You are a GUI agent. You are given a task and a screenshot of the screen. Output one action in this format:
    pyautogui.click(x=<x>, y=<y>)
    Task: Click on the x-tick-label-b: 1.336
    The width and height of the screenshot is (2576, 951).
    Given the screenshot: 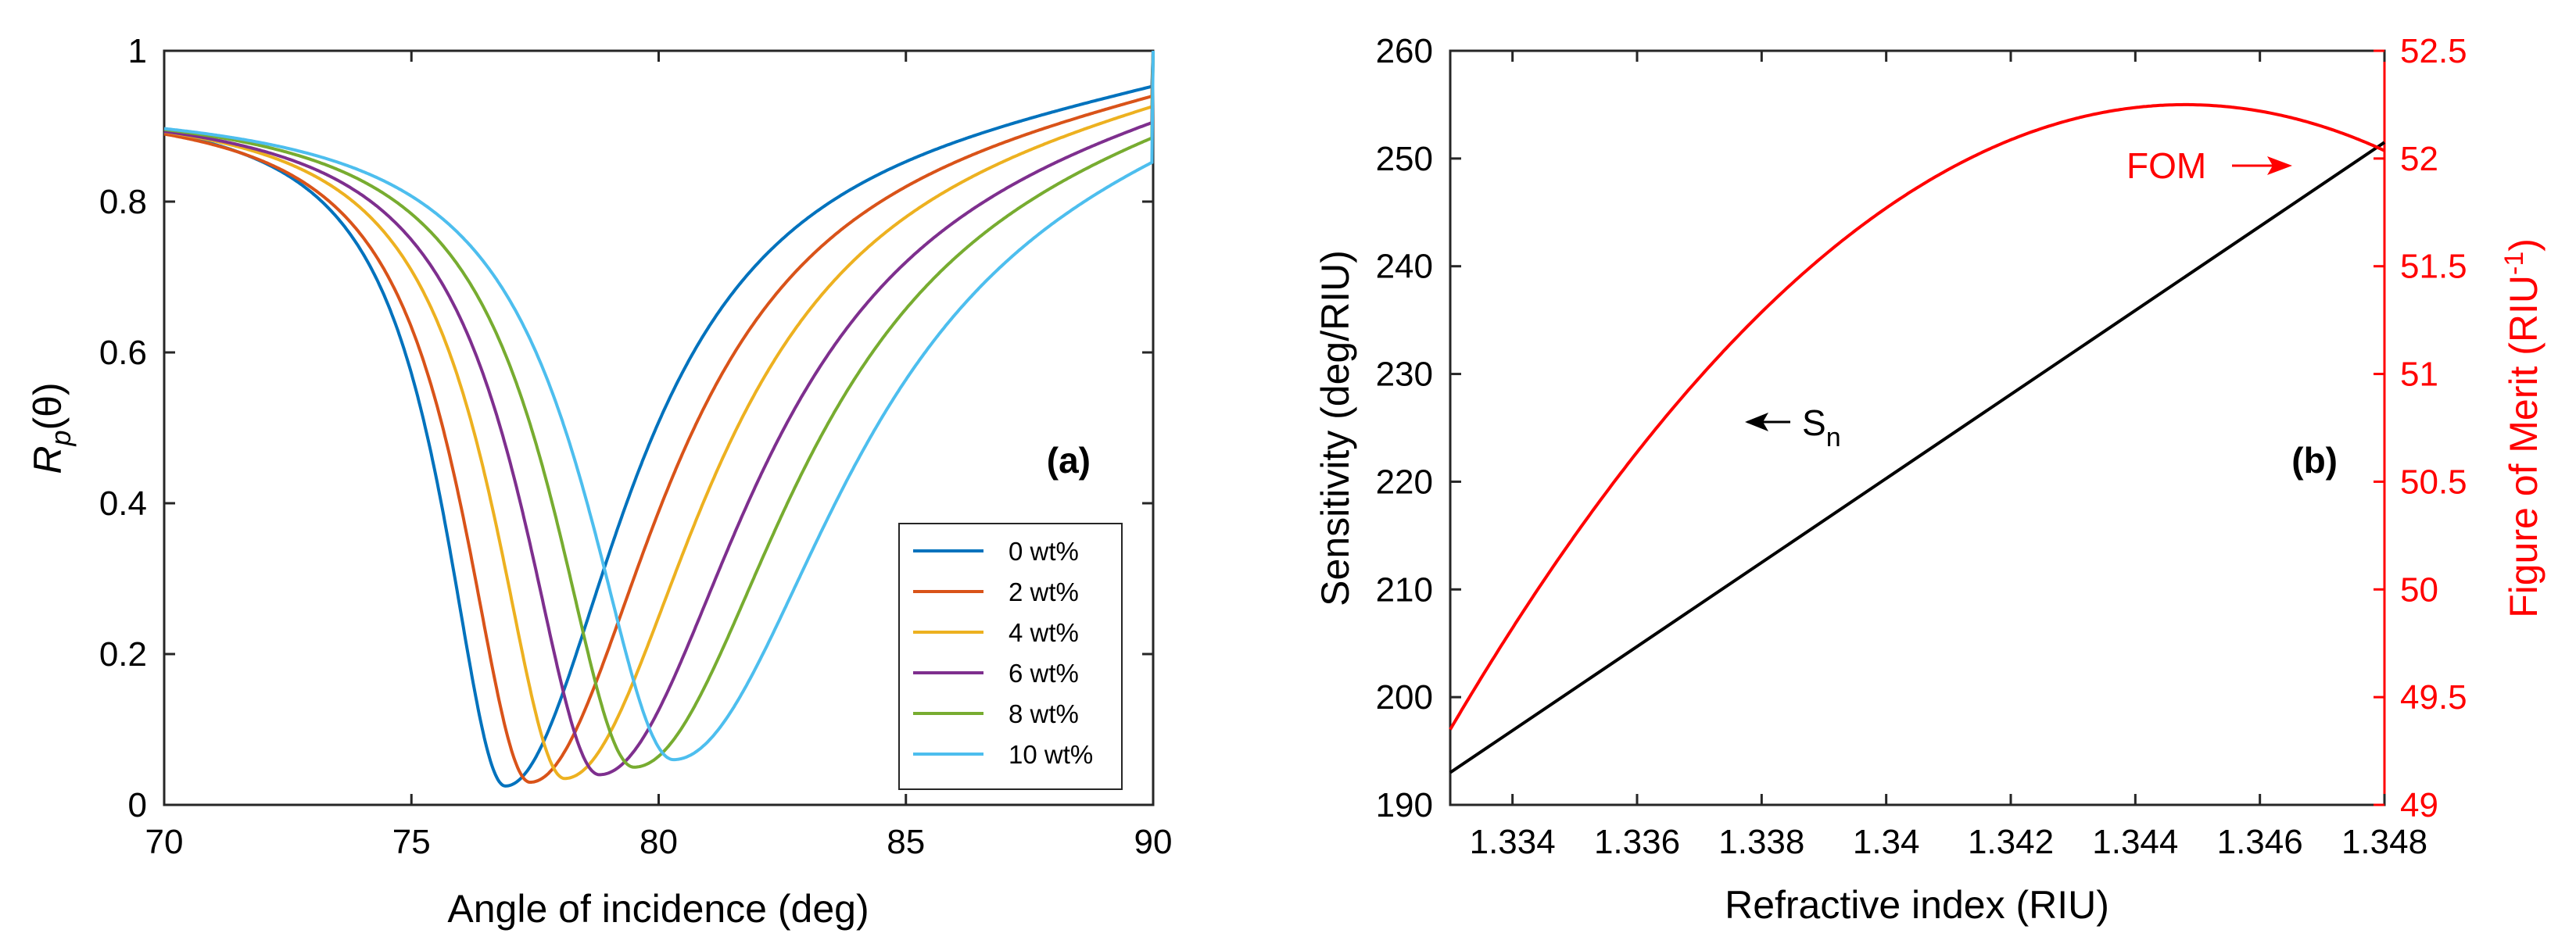 What is the action you would take?
    pyautogui.click(x=1637, y=842)
    